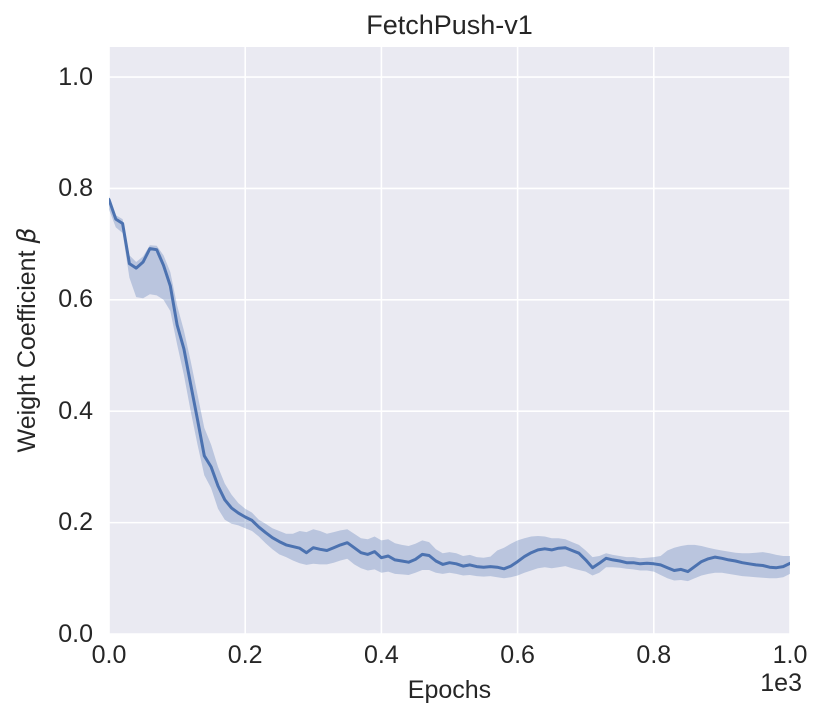 The width and height of the screenshot is (830, 727). I want to click on y-tick-label: 1.0, so click(75, 76).